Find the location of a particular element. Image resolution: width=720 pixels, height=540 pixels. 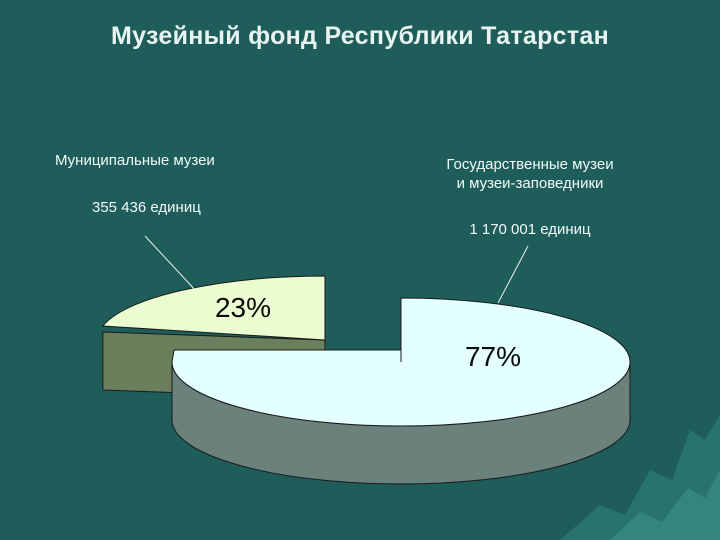

municipal-leader-line is located at coordinates (171, 264).